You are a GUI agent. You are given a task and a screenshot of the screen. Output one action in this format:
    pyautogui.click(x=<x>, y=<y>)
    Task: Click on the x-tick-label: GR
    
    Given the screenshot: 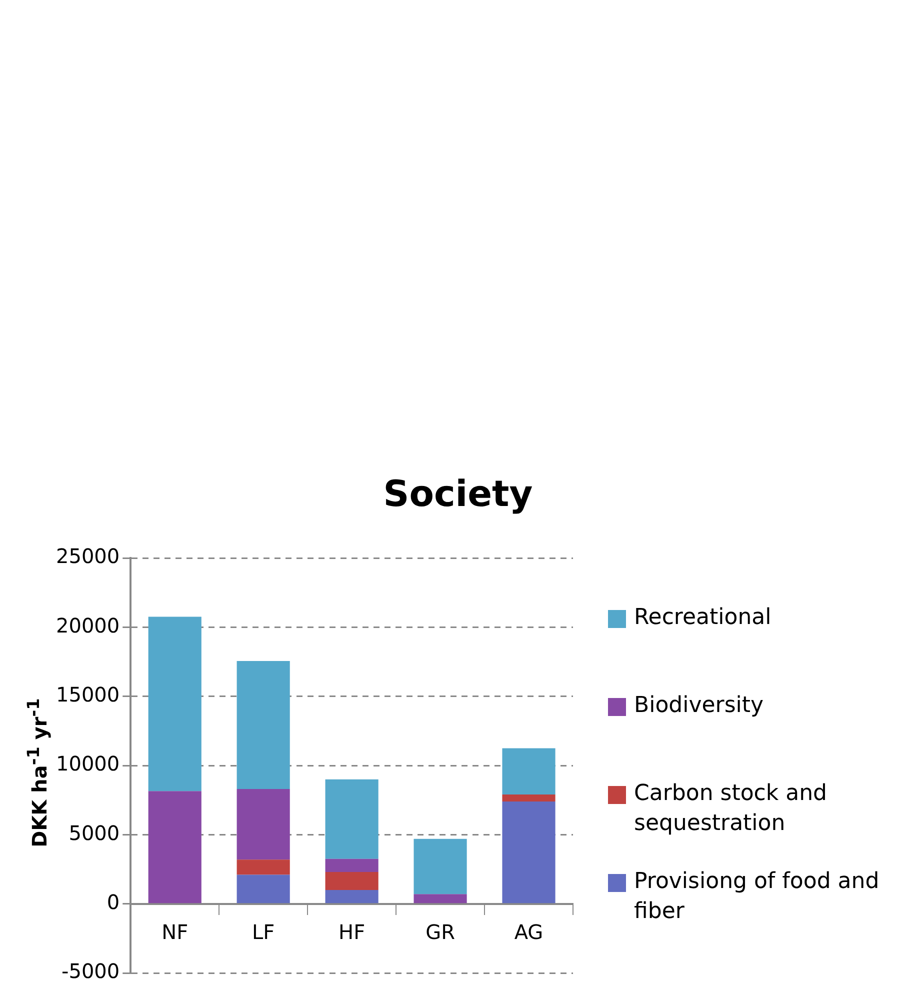 What is the action you would take?
    pyautogui.click(x=441, y=932)
    